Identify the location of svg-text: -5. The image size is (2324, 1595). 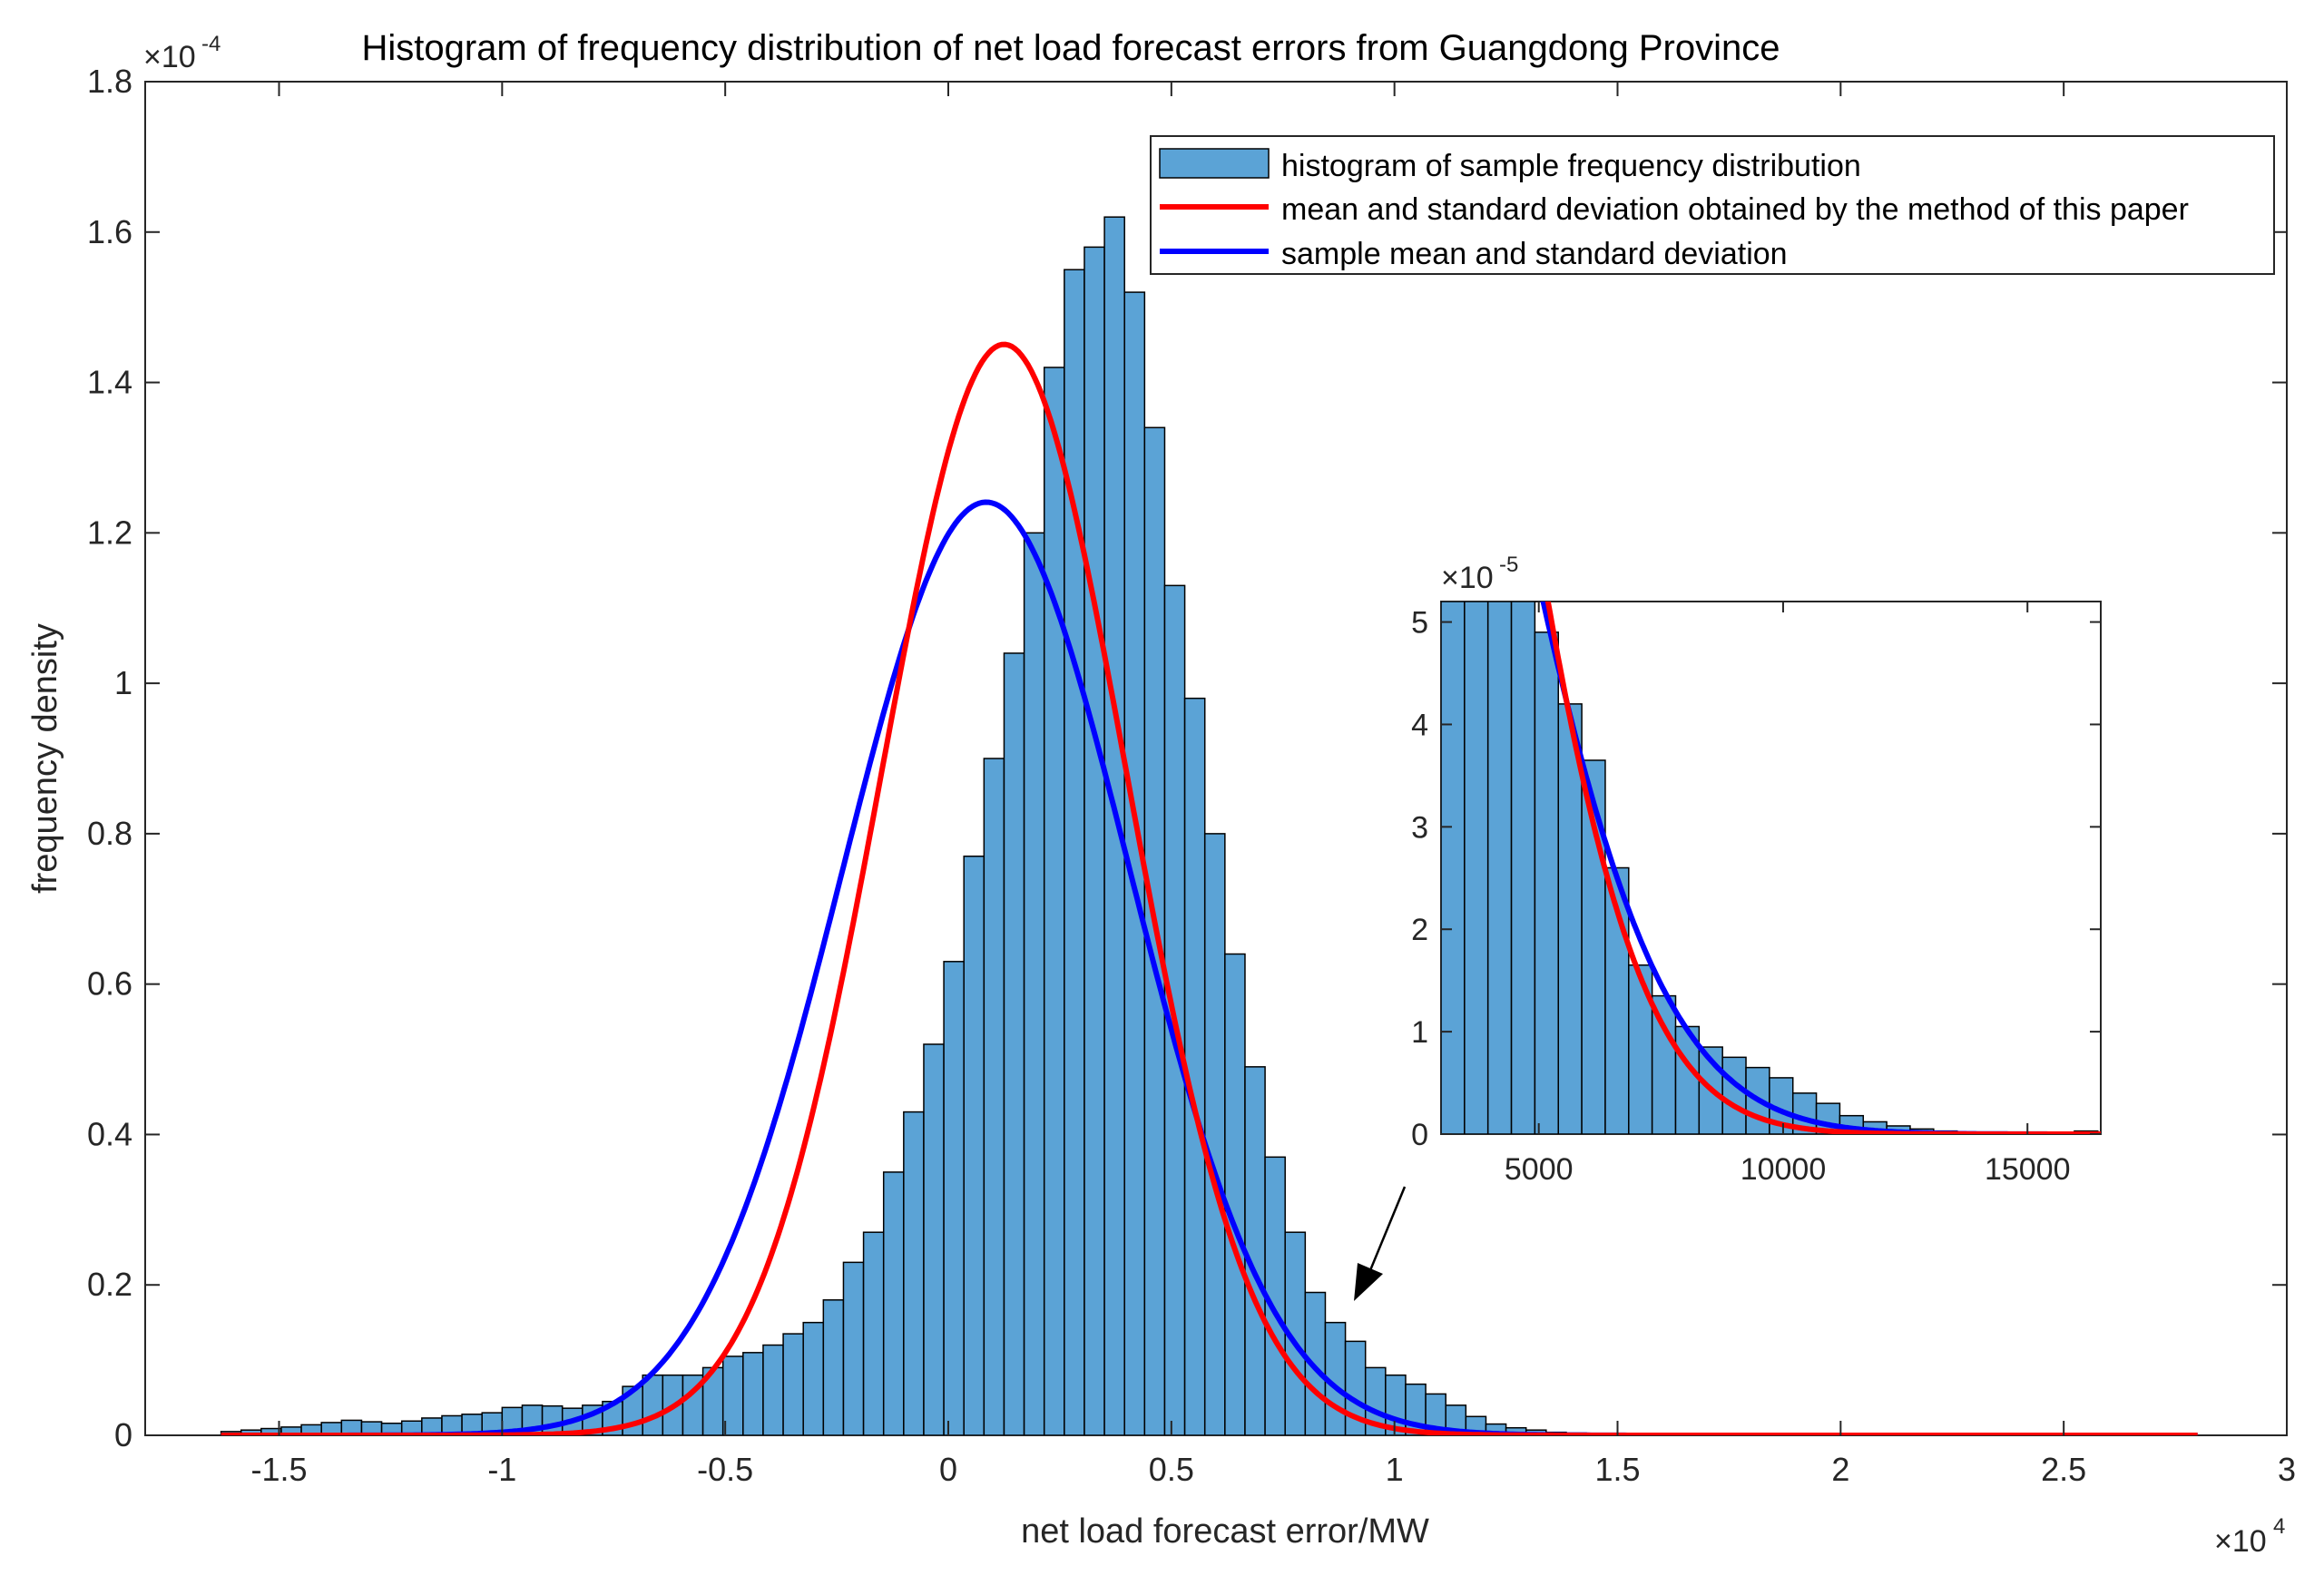
(1508, 565).